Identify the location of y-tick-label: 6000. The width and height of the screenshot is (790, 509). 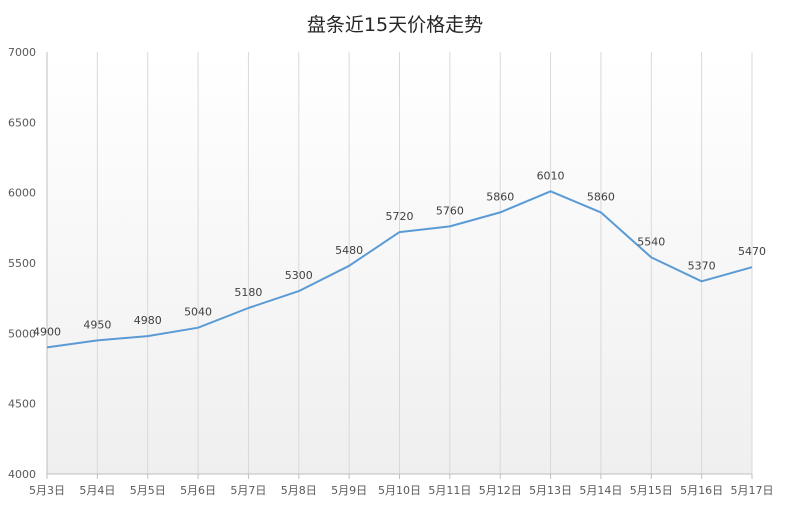
(22, 193).